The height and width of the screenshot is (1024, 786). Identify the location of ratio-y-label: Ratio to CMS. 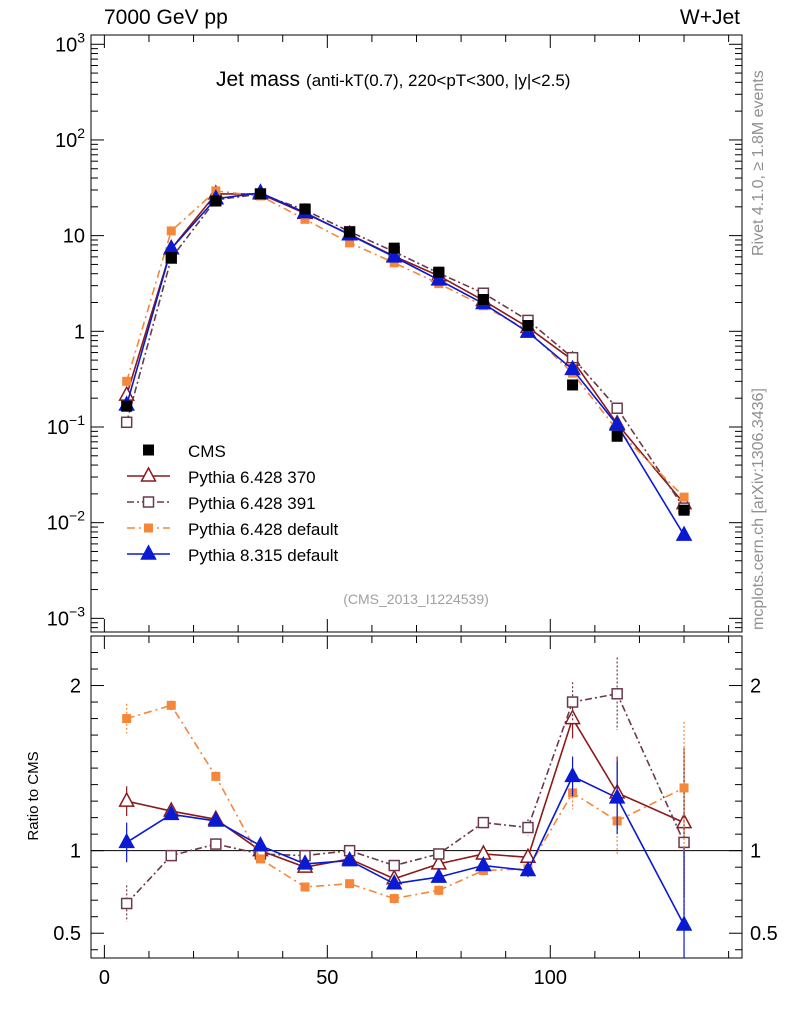
(33, 795).